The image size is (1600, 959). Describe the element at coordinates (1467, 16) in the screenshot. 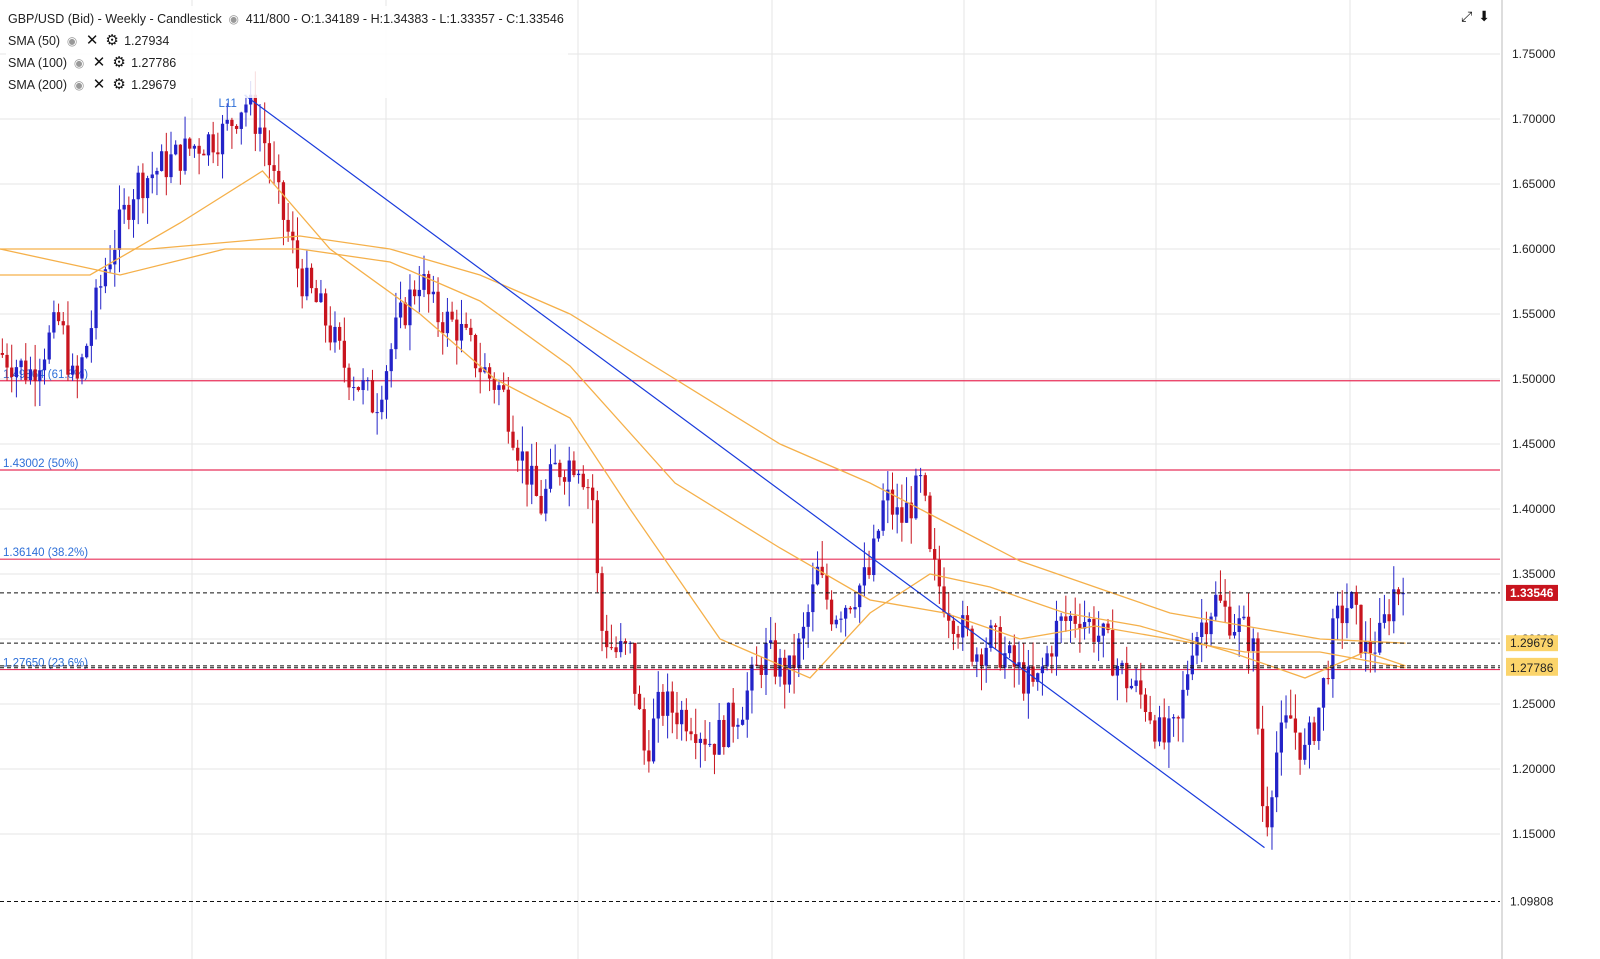

I see `expand-icon: ⤢` at that location.